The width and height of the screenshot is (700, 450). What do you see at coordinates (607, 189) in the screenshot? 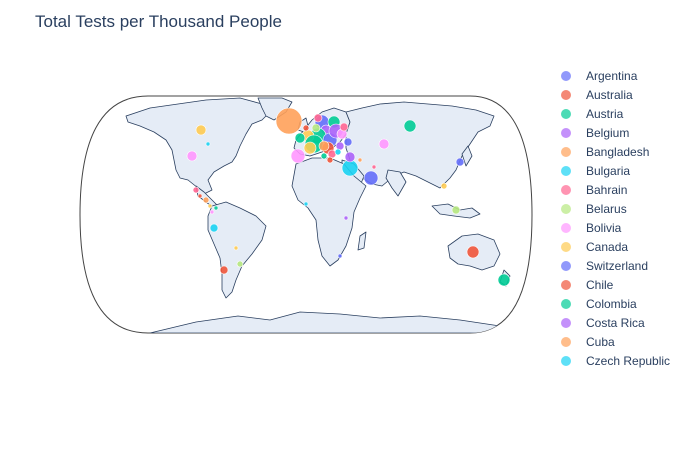
I see `legend-label: Bahrain` at bounding box center [607, 189].